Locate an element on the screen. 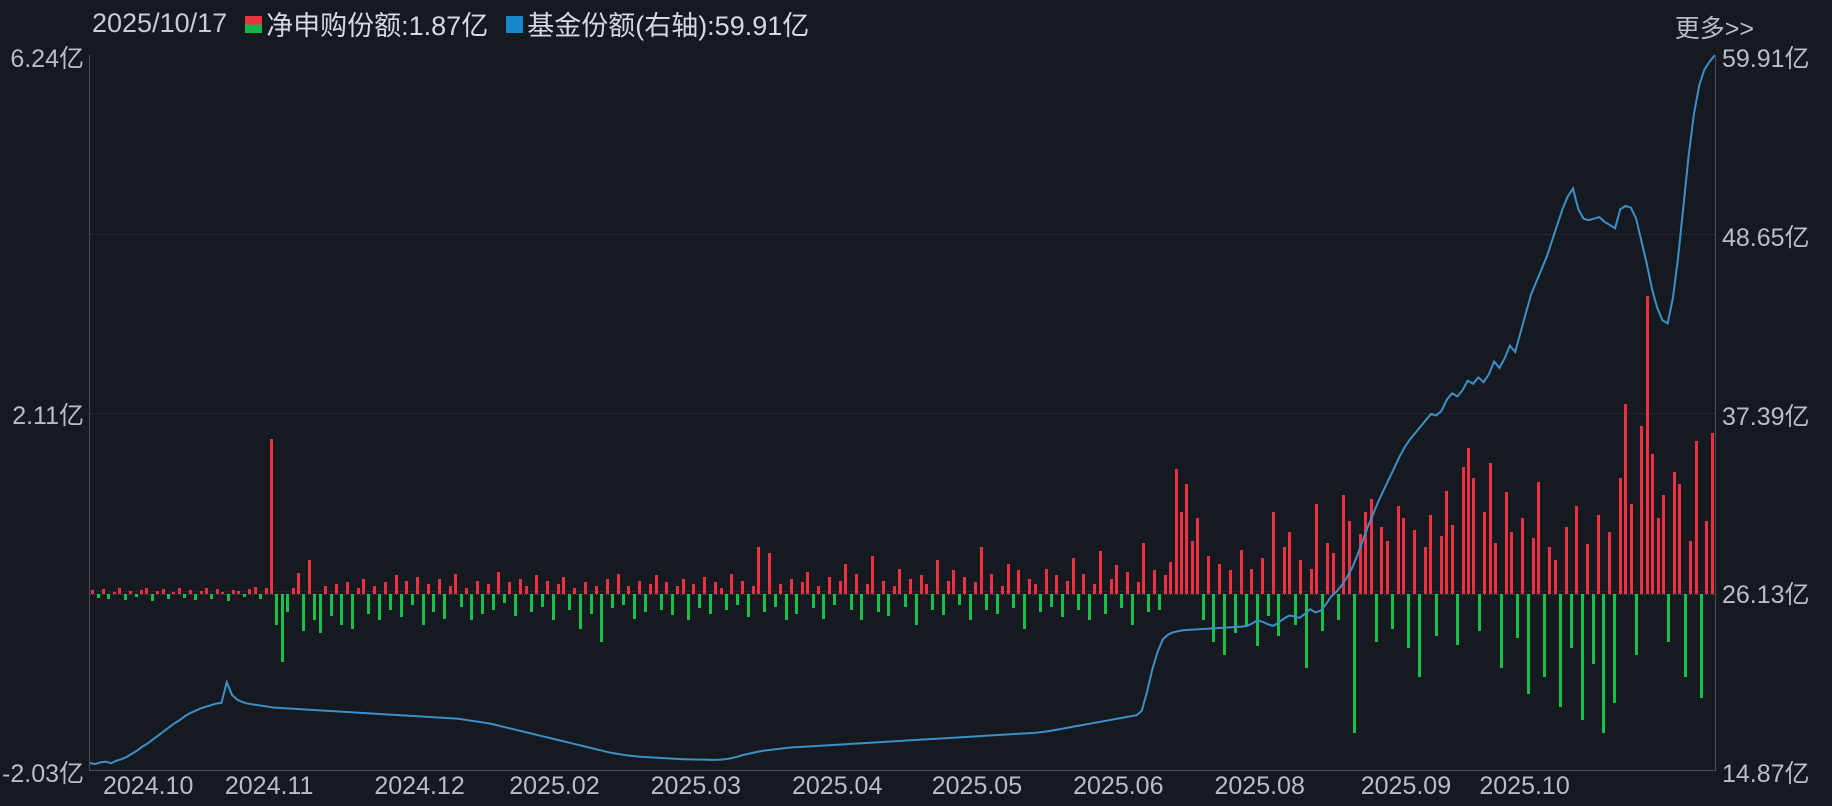 The width and height of the screenshot is (1832, 806). x-tick: 2024.12 is located at coordinates (419, 786).